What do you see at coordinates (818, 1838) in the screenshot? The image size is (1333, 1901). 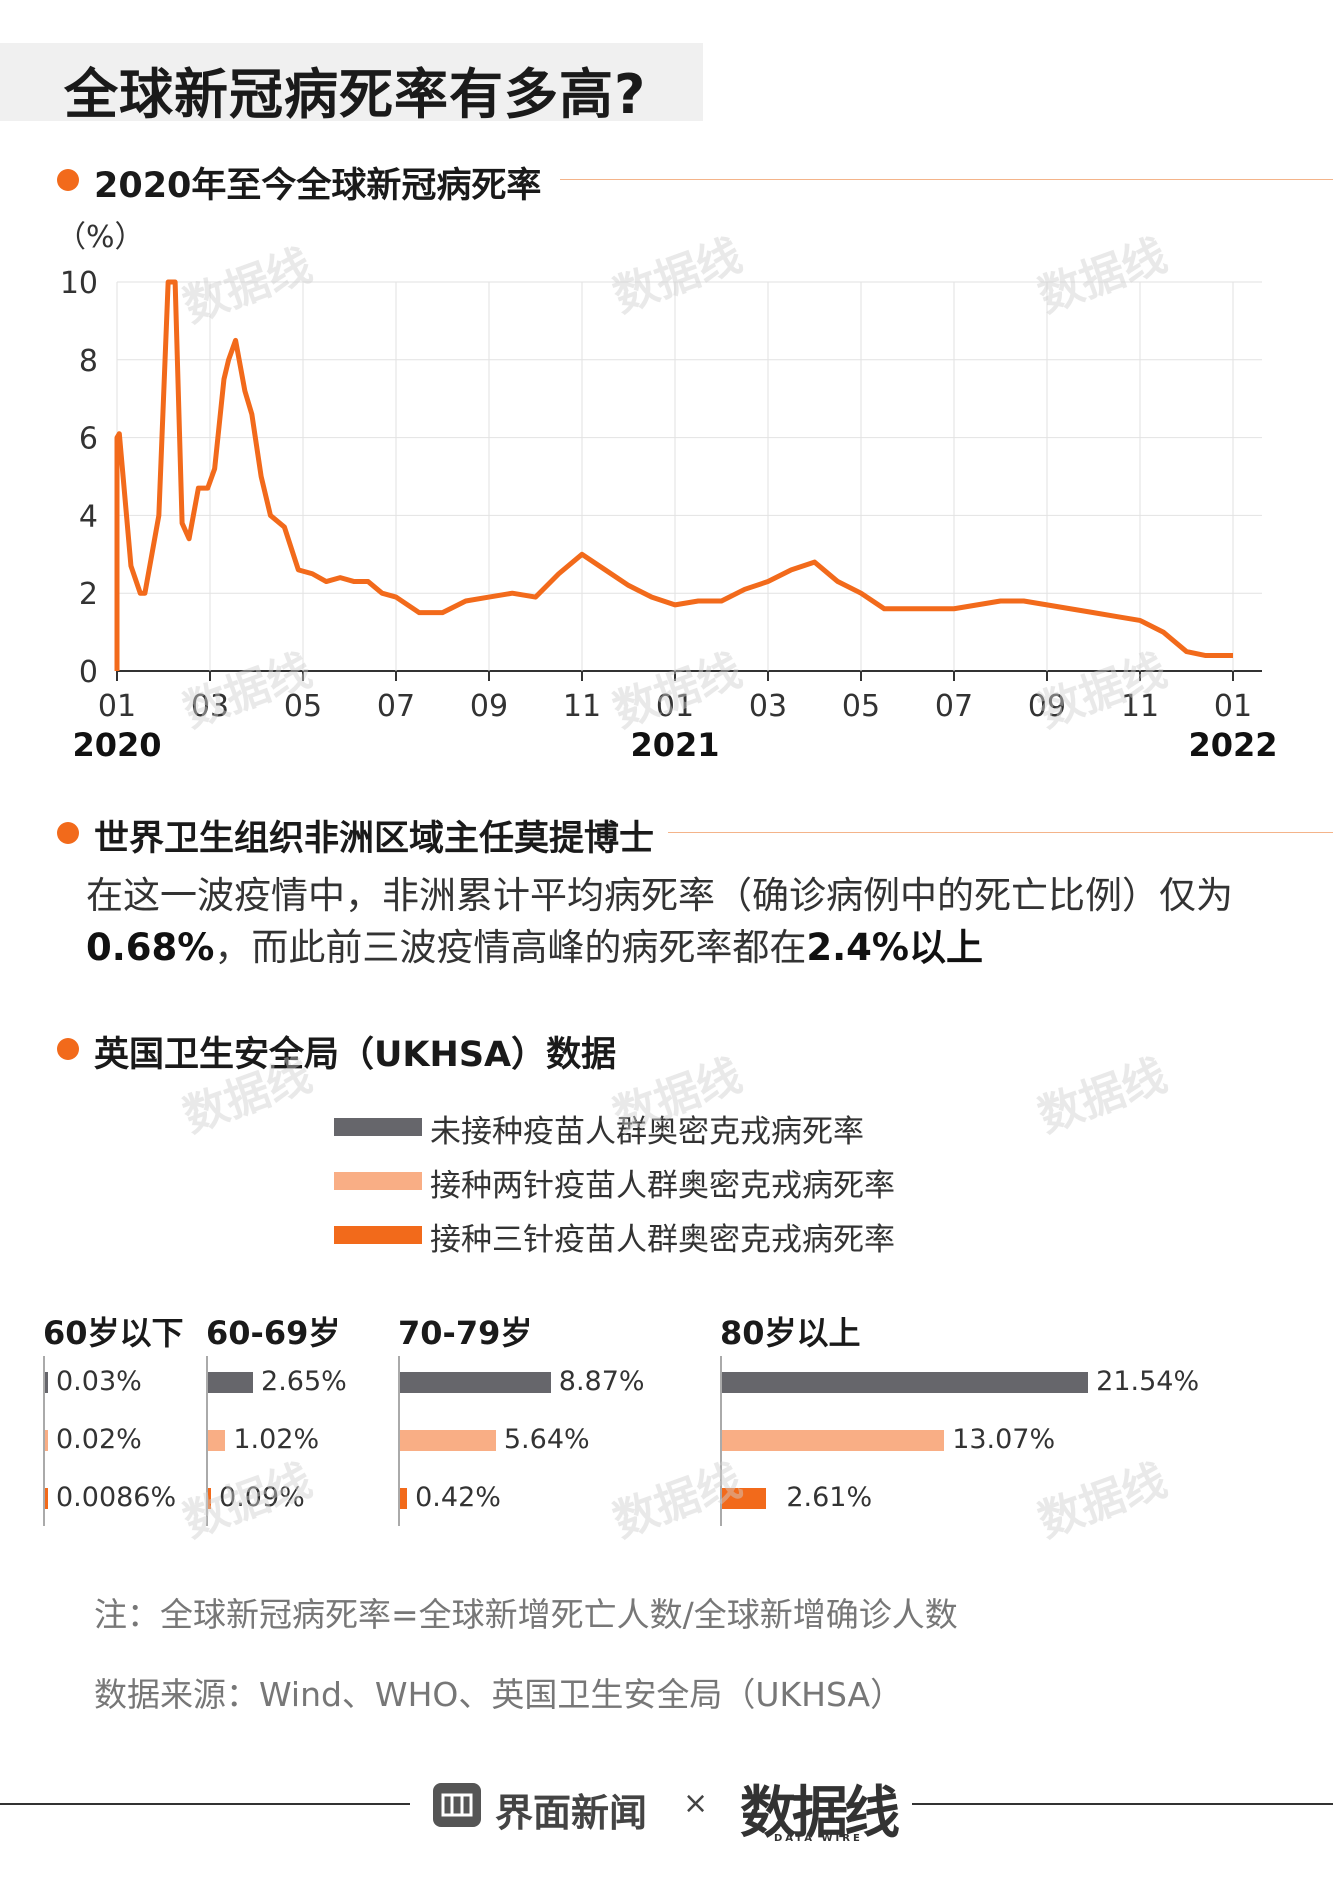 I see `footer-partner-sub: DATA WIRE` at bounding box center [818, 1838].